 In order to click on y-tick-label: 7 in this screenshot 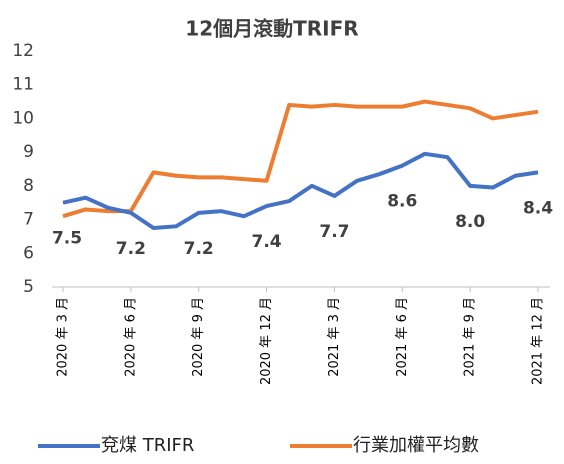, I will do `click(28, 220)`.